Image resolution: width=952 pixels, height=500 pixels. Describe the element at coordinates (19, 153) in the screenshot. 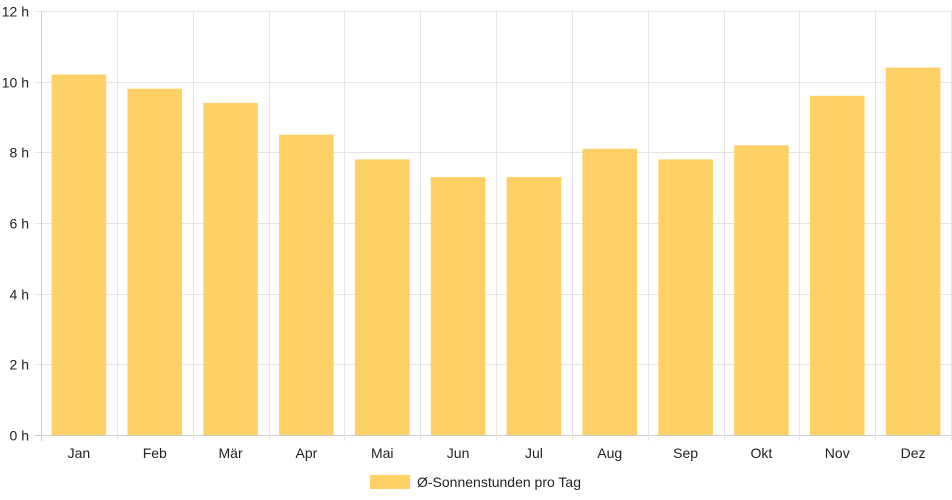

I see `y-tick-label: 8 h` at that location.